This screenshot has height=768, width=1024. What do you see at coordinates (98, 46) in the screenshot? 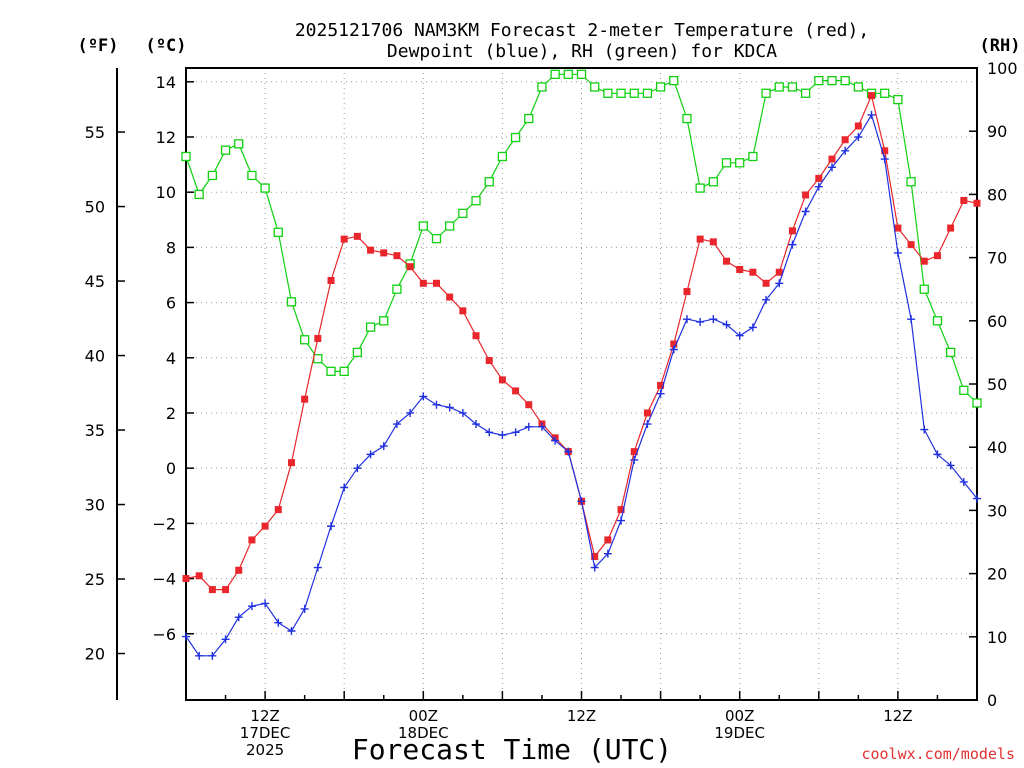
I see `fahrenheit-axis-label: (ºF)` at bounding box center [98, 46].